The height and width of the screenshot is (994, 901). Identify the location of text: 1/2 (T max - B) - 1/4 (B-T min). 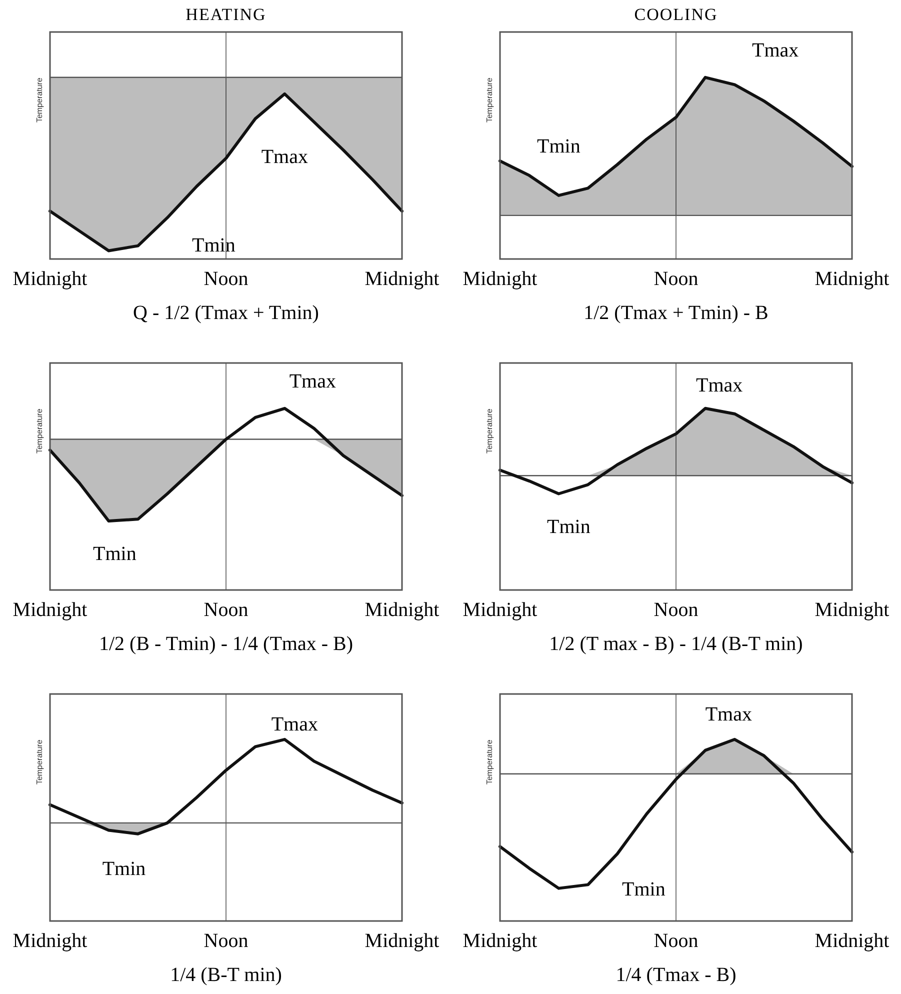
(676, 644).